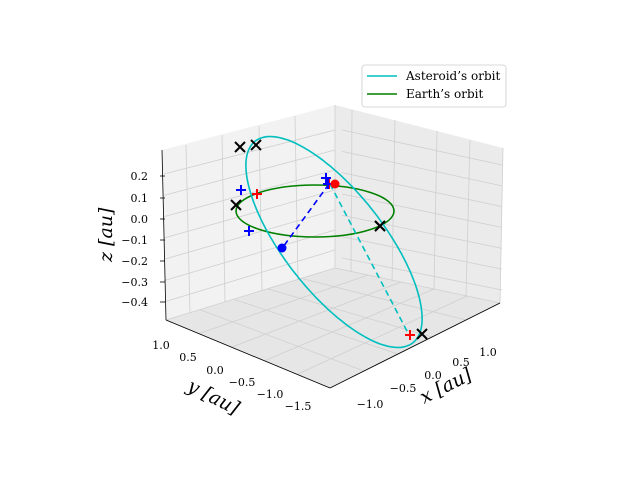 This screenshot has height=480, width=640. I want to click on z-tick-label: 0.1, so click(140, 198).